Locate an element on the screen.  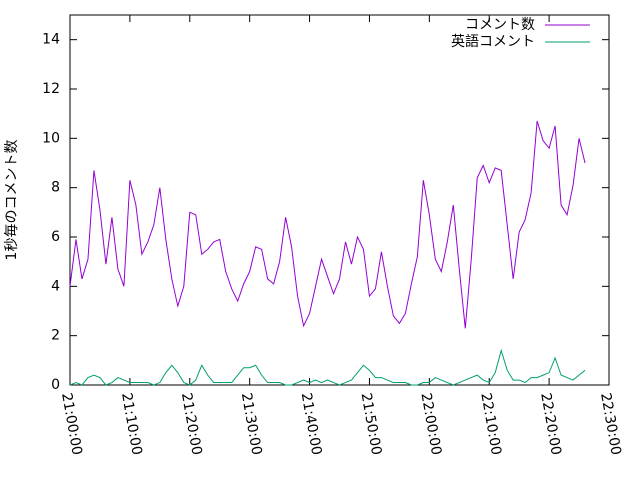
series-line is located at coordinates (327, 367).